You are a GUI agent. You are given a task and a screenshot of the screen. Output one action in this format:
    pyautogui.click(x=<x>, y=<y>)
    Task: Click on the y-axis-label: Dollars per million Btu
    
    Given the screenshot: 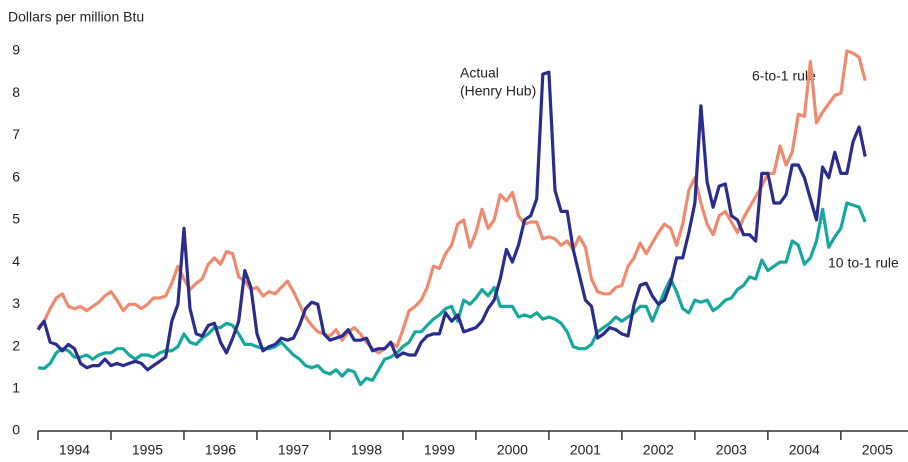 What is the action you would take?
    pyautogui.click(x=76, y=17)
    